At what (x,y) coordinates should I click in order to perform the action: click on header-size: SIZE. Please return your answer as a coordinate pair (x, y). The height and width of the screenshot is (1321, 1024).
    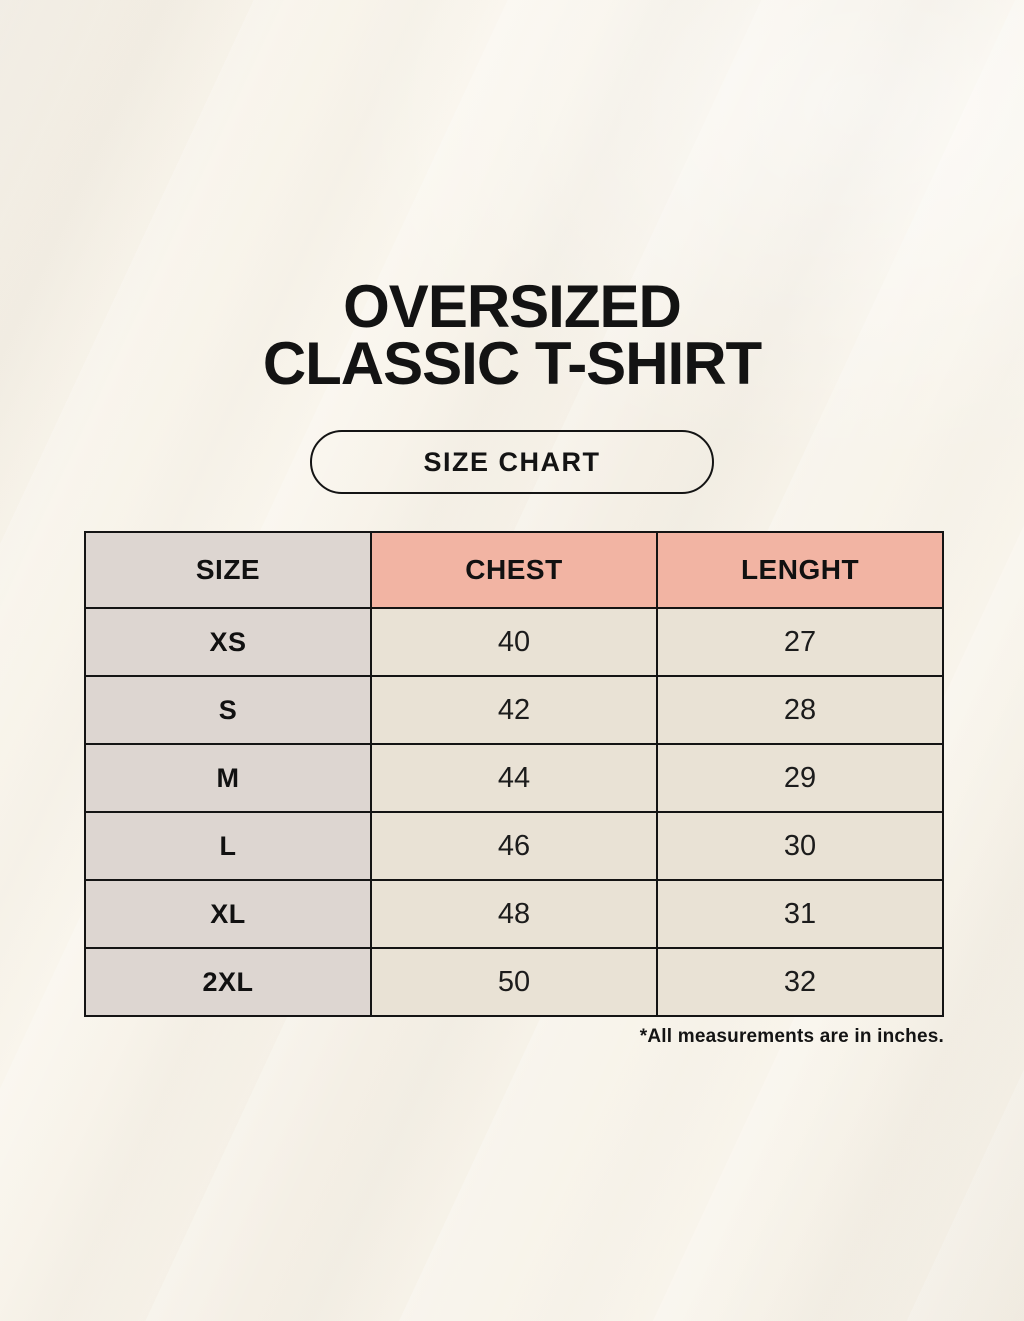
    Looking at the image, I should click on (228, 570).